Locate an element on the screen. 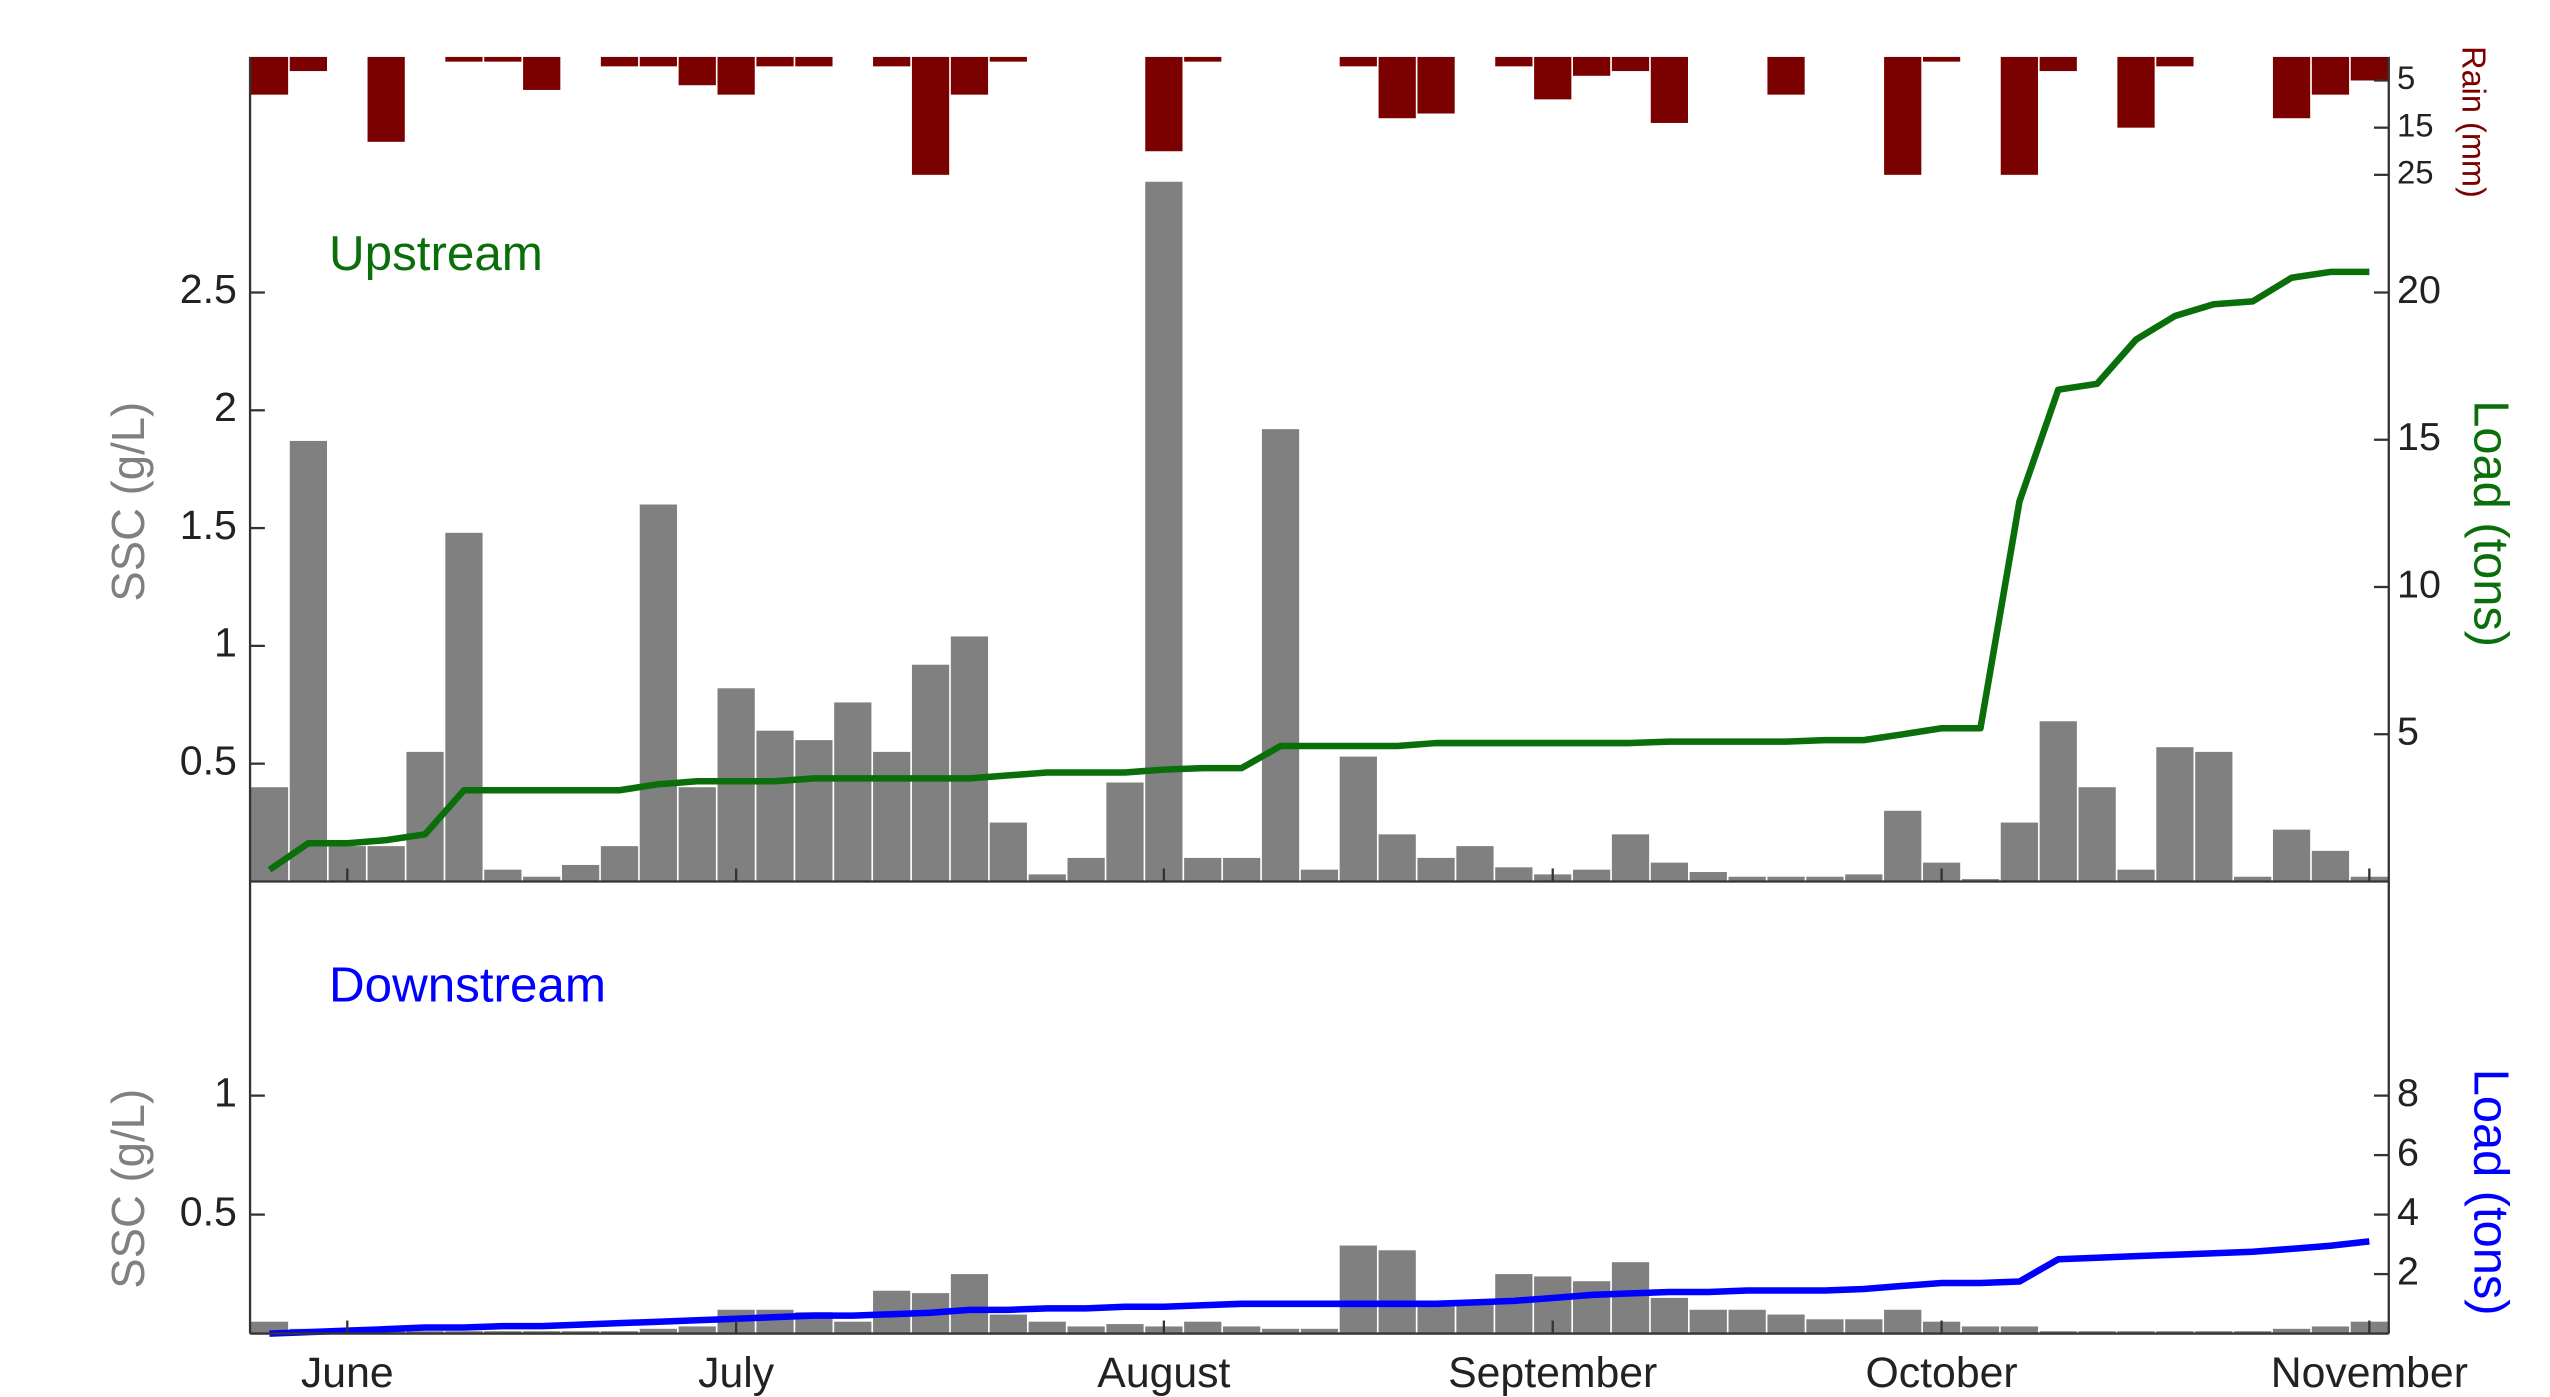  y2-tick-label: 20 is located at coordinates (2419, 290).